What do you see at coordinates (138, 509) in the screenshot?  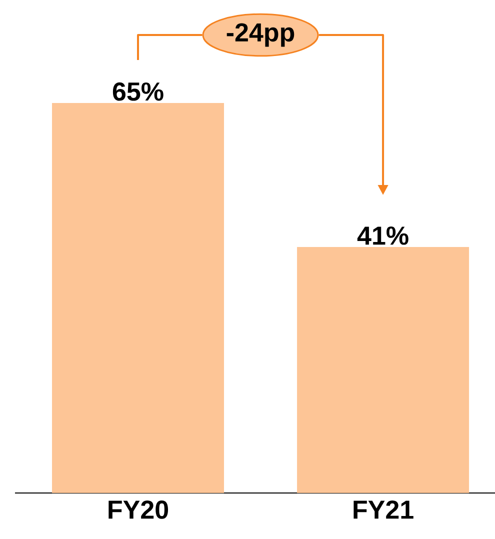 I see `x-tick-label: FY20` at bounding box center [138, 509].